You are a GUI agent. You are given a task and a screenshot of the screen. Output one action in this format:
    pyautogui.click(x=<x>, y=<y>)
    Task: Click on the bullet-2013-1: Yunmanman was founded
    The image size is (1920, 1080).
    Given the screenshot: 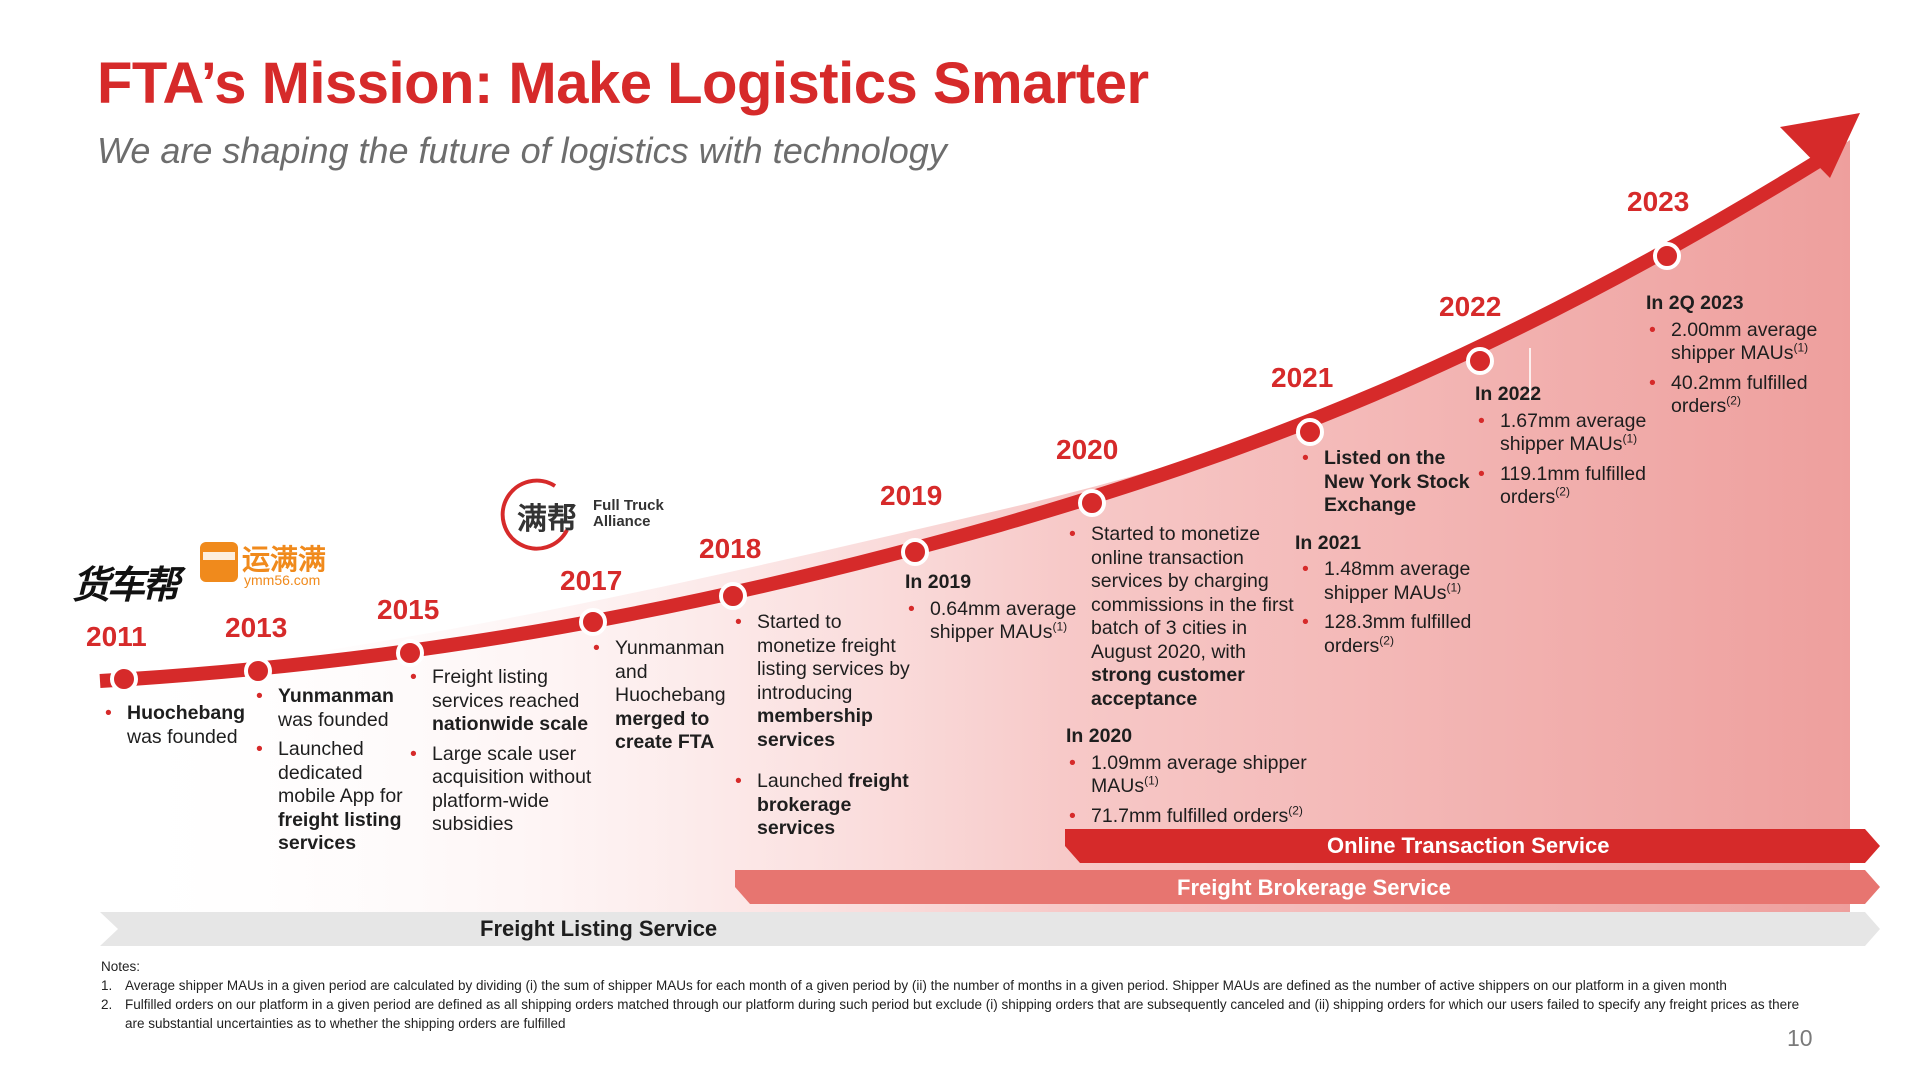 What is the action you would take?
    pyautogui.click(x=338, y=708)
    